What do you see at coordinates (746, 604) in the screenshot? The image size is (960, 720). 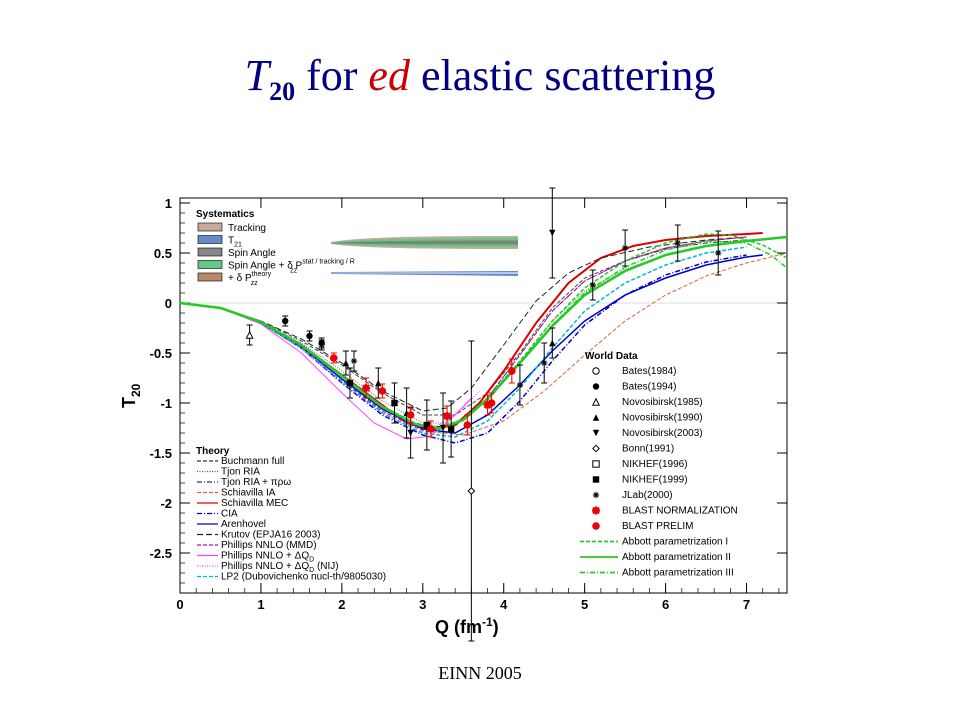 I see `x-tick-label: 7` at bounding box center [746, 604].